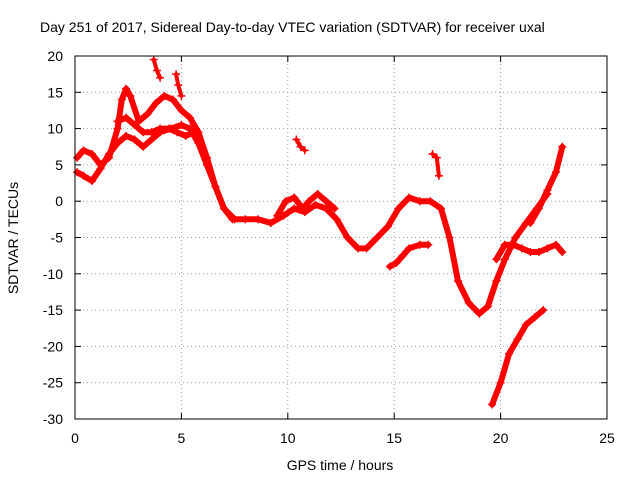 The height and width of the screenshot is (480, 640). Describe the element at coordinates (55, 92) in the screenshot. I see `y-tick-label: 15` at that location.